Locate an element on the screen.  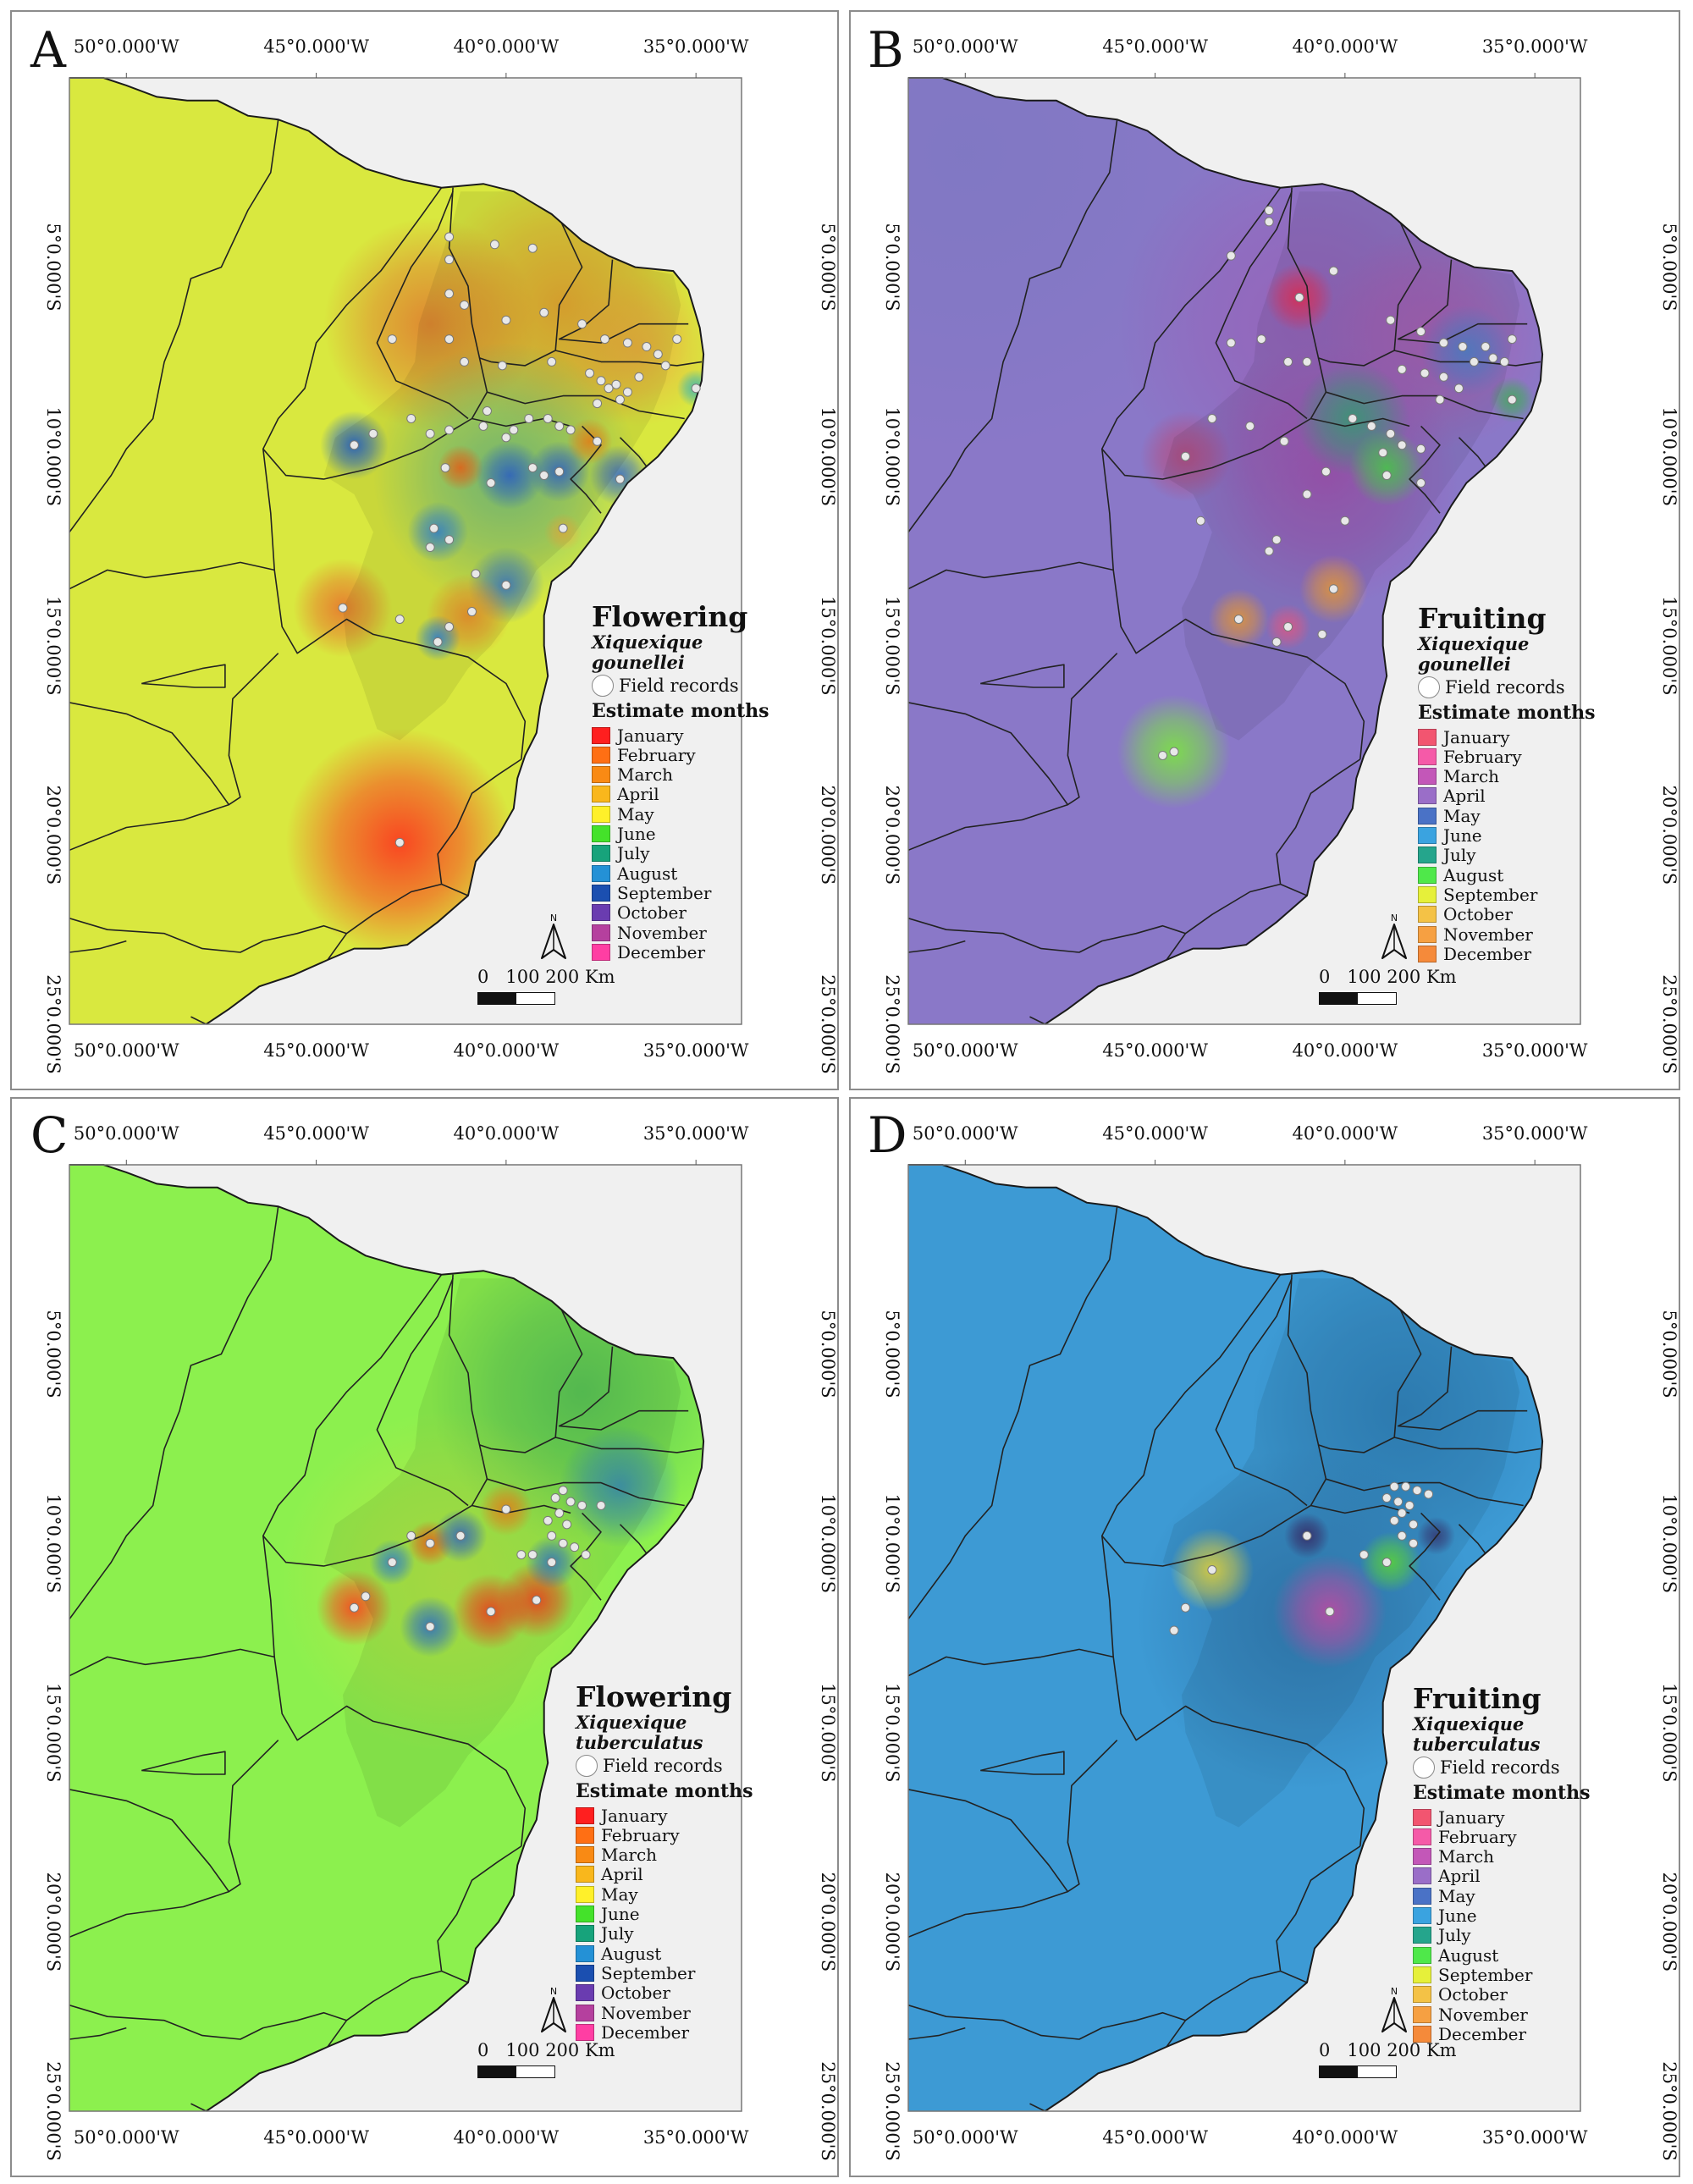
y-tick-label-left: 5°0.000'S is located at coordinates (53, 1354).